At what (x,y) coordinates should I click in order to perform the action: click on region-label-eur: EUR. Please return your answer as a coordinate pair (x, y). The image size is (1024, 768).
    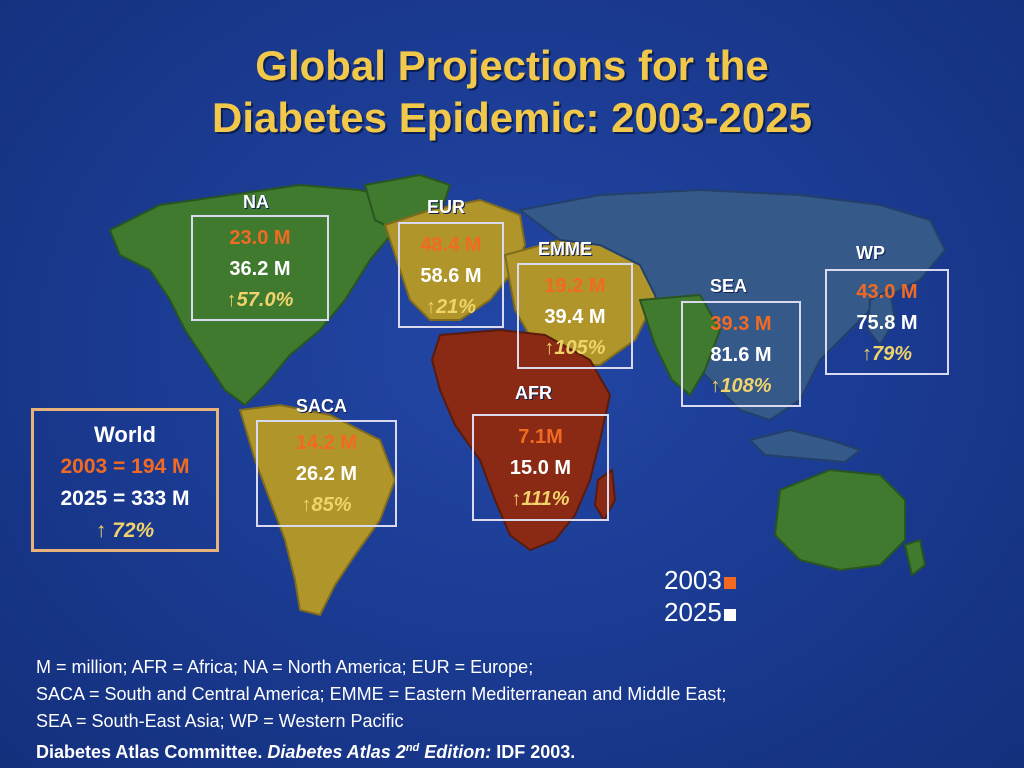
    Looking at the image, I should click on (446, 207).